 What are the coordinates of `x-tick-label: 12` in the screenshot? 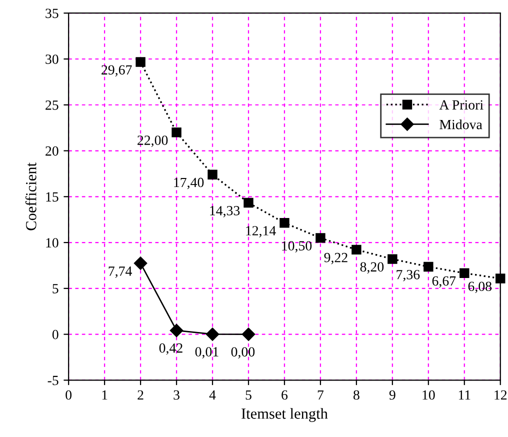 It's located at (500, 395).